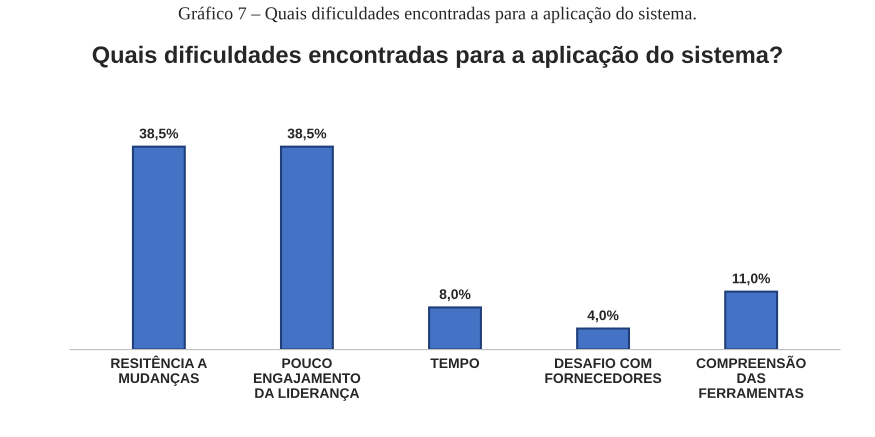  Describe the element at coordinates (455, 363) in the screenshot. I see `x-tick-label: TEMPO` at that location.